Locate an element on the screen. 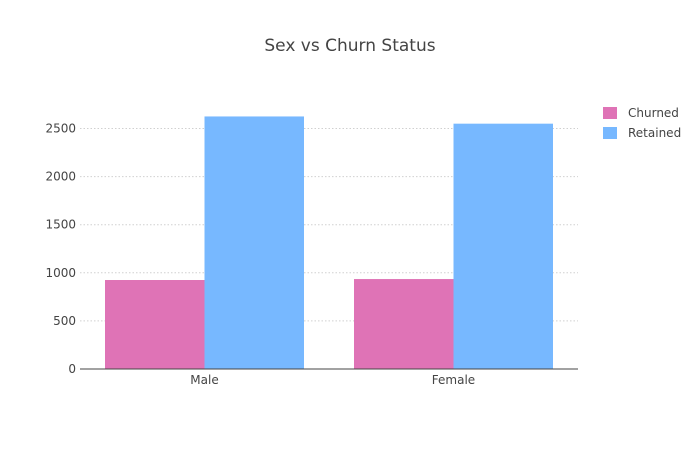 This screenshot has width=700, height=450. y-tick-label: 1000 is located at coordinates (60, 273).